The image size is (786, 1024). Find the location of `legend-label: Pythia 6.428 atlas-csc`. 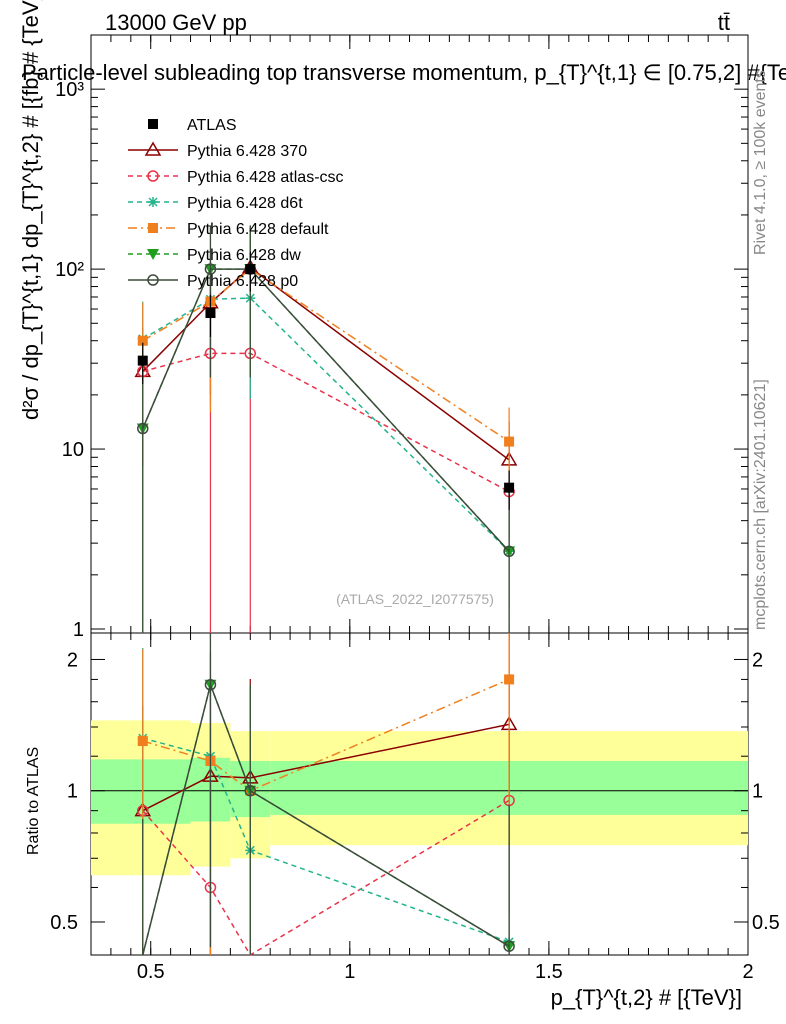

legend-label: Pythia 6.428 atlas-csc is located at coordinates (265, 177).